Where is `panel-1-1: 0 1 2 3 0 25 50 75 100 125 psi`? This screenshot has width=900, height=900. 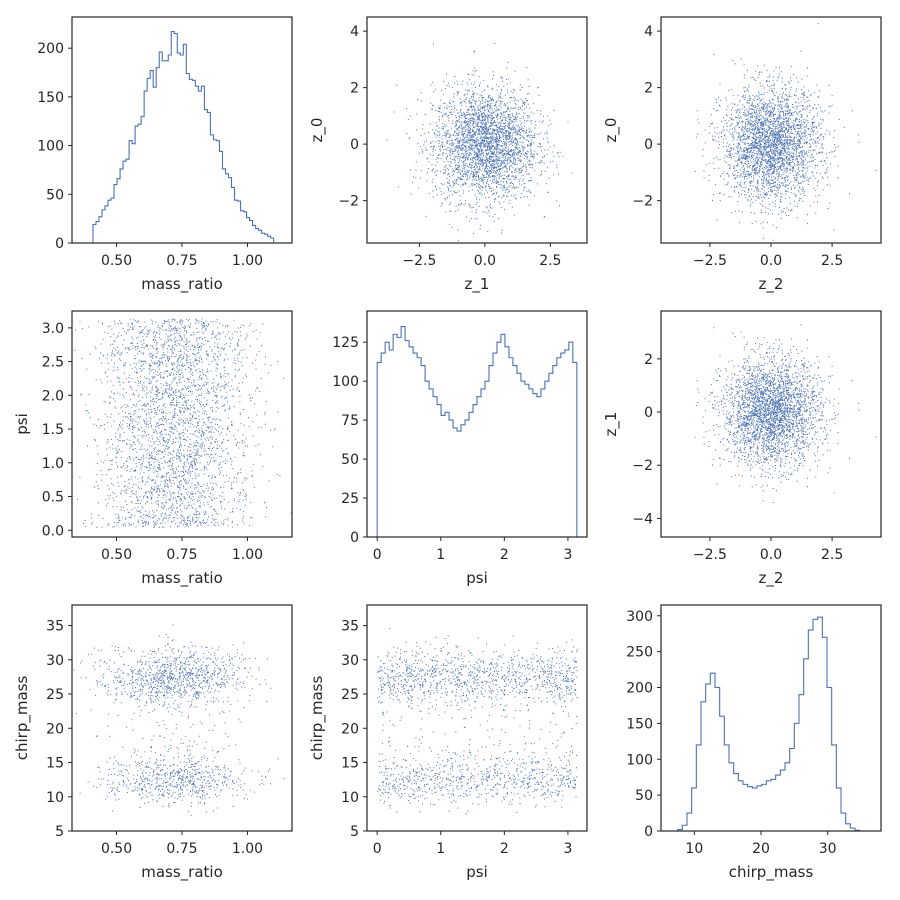 panel-1-1: 0 1 2 3 0 25 50 75 100 125 psi is located at coordinates (460, 448).